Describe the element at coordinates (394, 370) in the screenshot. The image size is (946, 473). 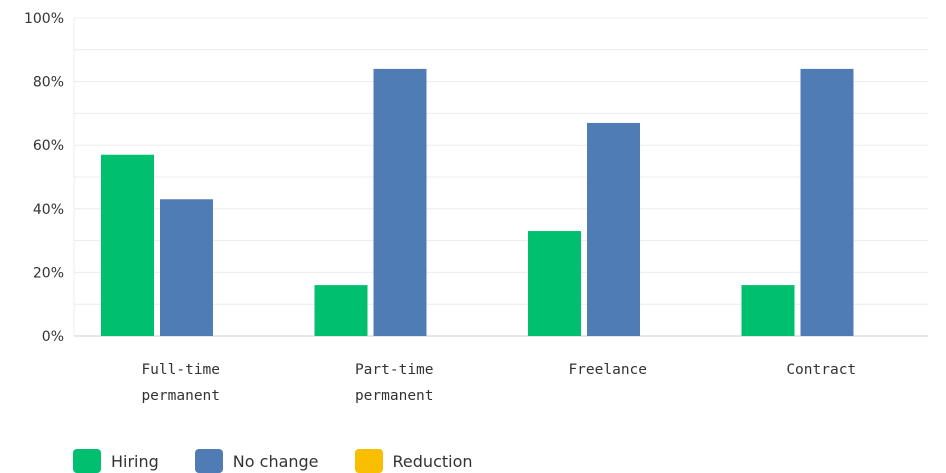
I see `x-category-label: Part-time` at that location.